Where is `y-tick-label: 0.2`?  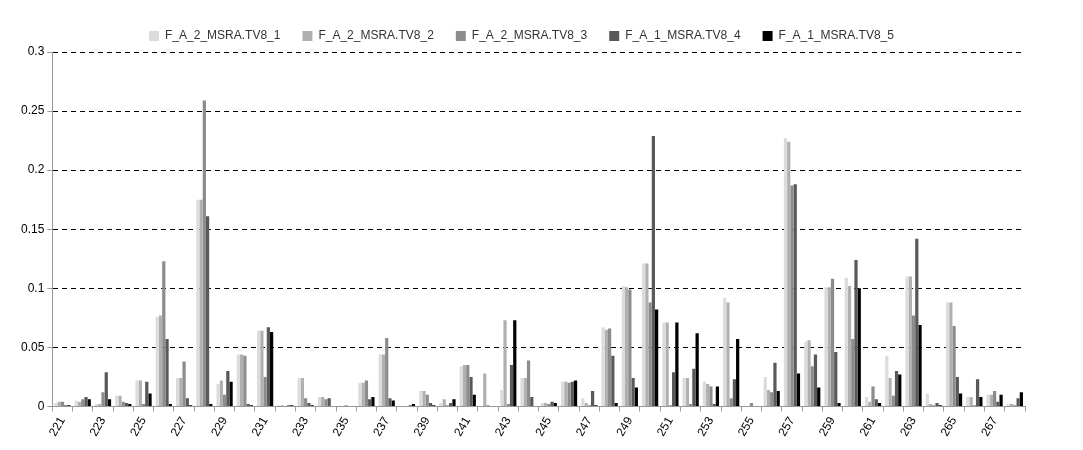
y-tick-label: 0.2 is located at coordinates (36, 169).